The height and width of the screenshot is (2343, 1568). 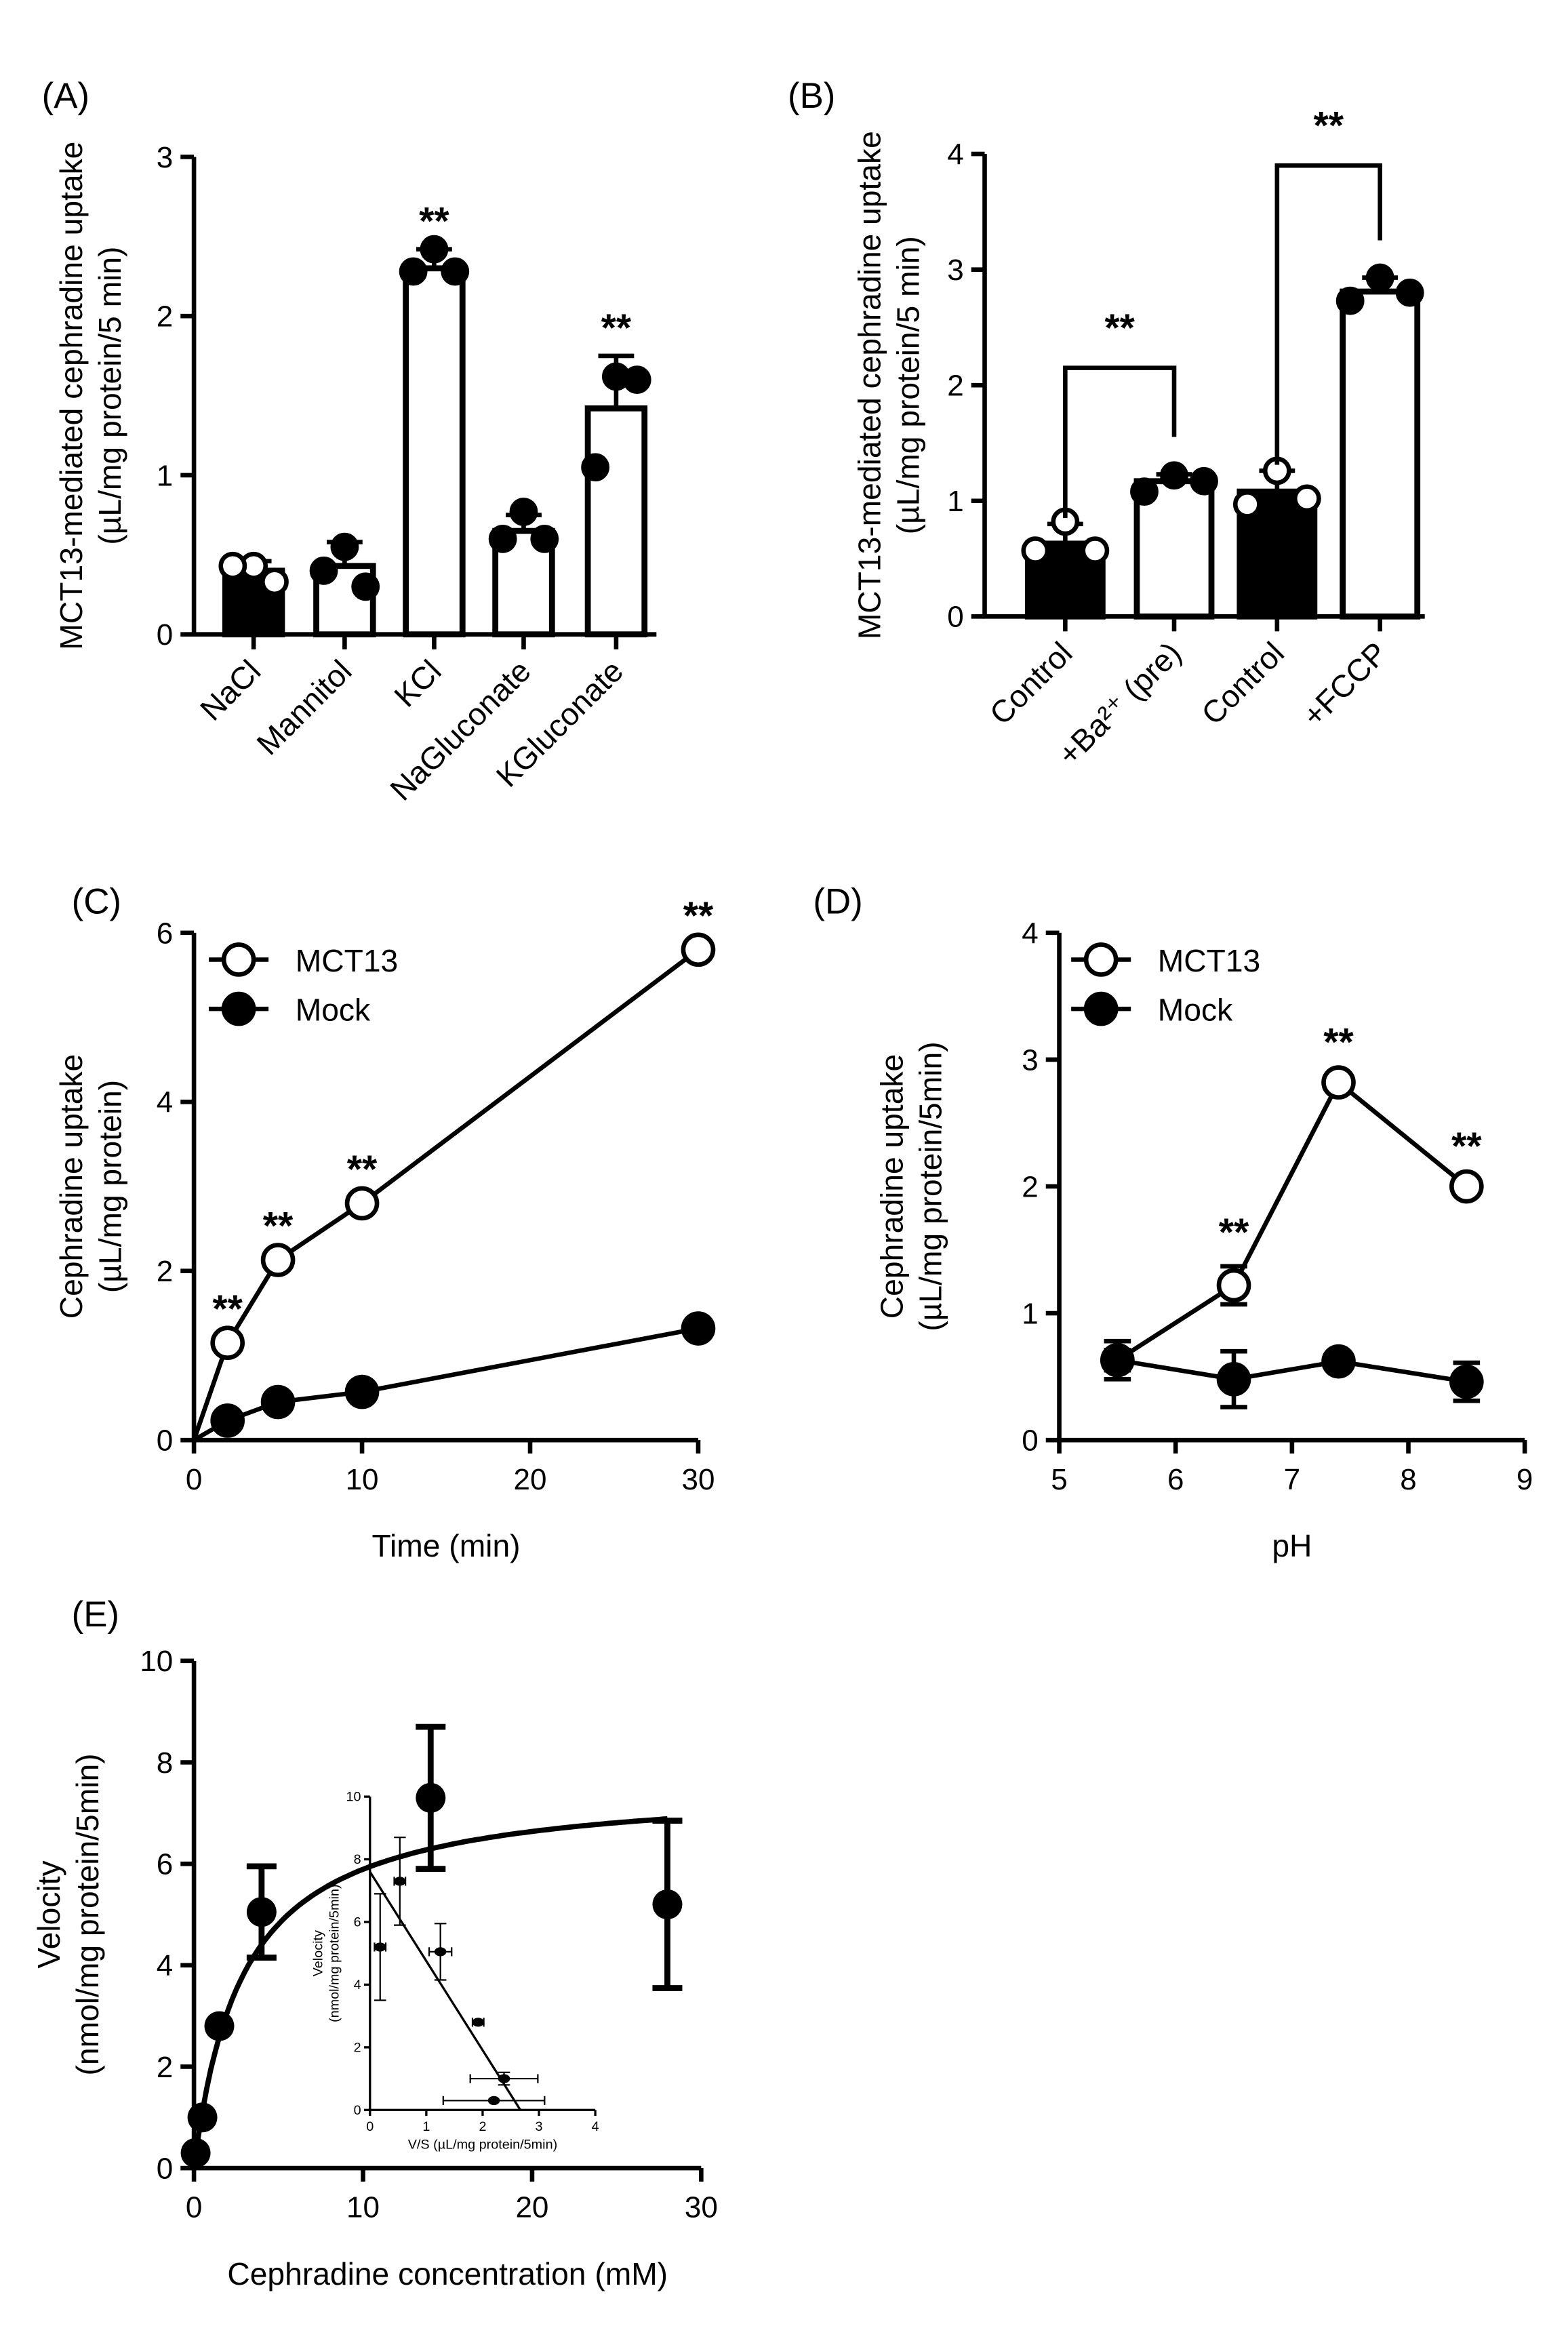 I want to click on y-tick-label: 8, so click(x=165, y=1763).